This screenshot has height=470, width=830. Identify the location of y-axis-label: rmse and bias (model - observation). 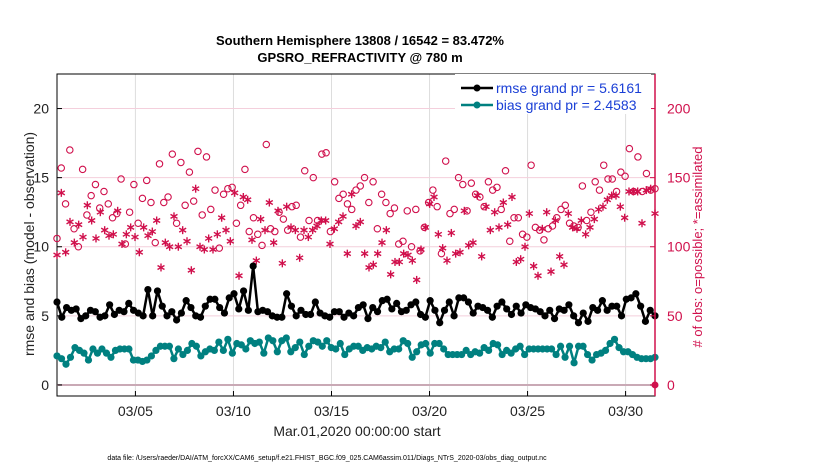
(29, 244).